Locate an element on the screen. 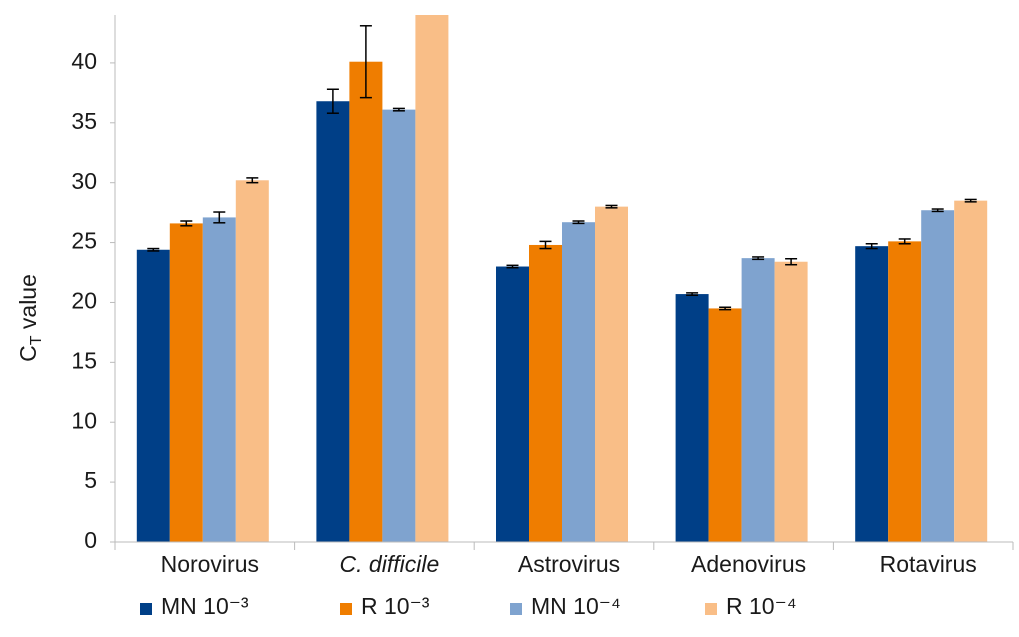 The width and height of the screenshot is (1019, 637). y-label-main: C is located at coordinates (28, 353).